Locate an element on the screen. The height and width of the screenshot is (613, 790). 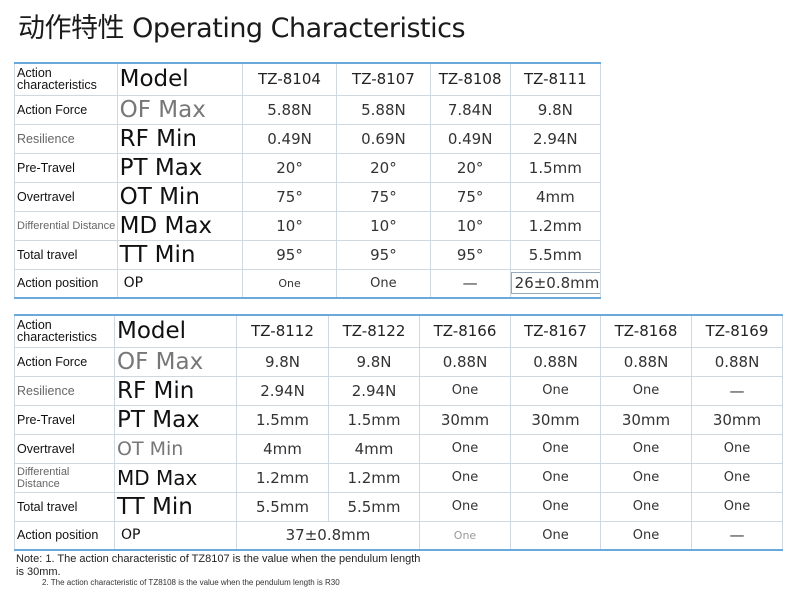
page-title: 动作特性 Operating Characteristics is located at coordinates (241, 25).